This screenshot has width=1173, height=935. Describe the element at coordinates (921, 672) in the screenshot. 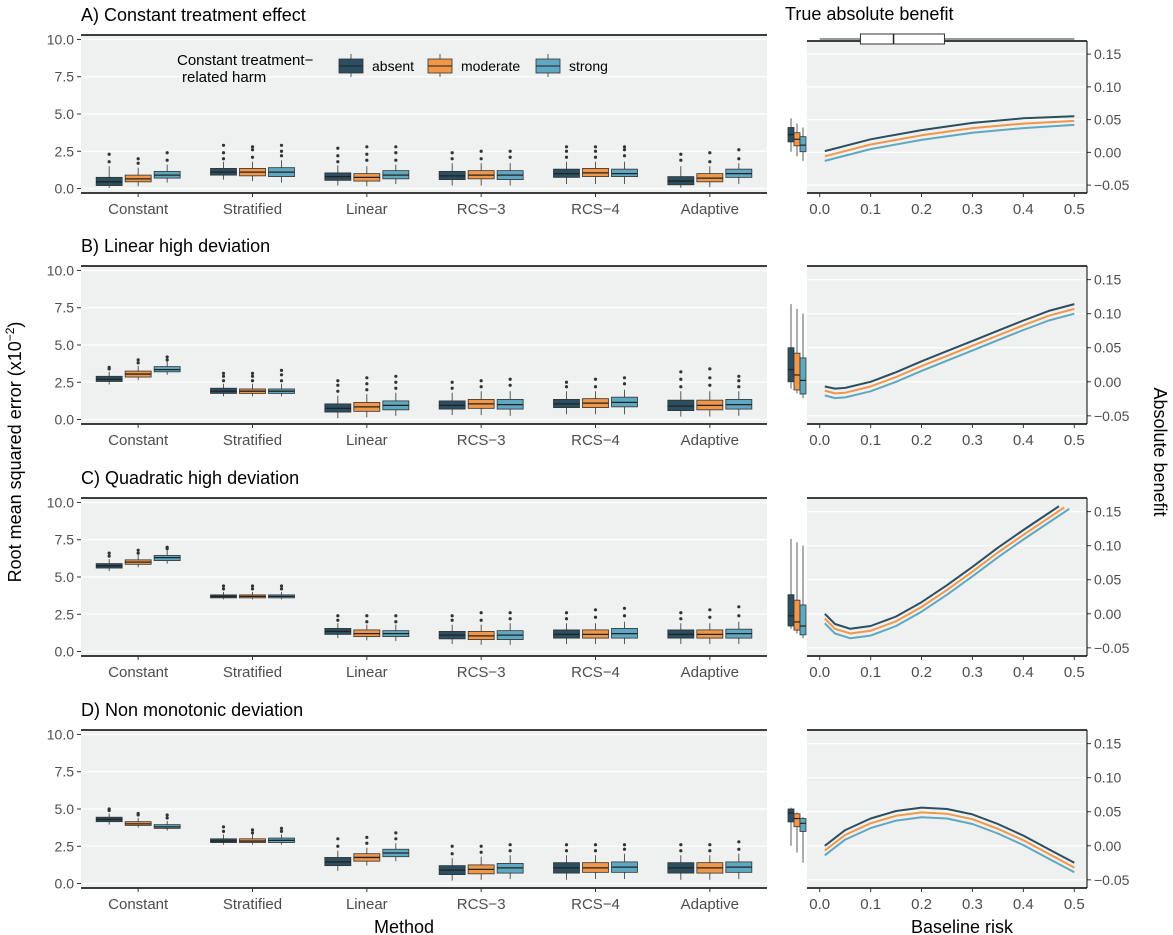

I see `x-tick-label: 0.2` at that location.